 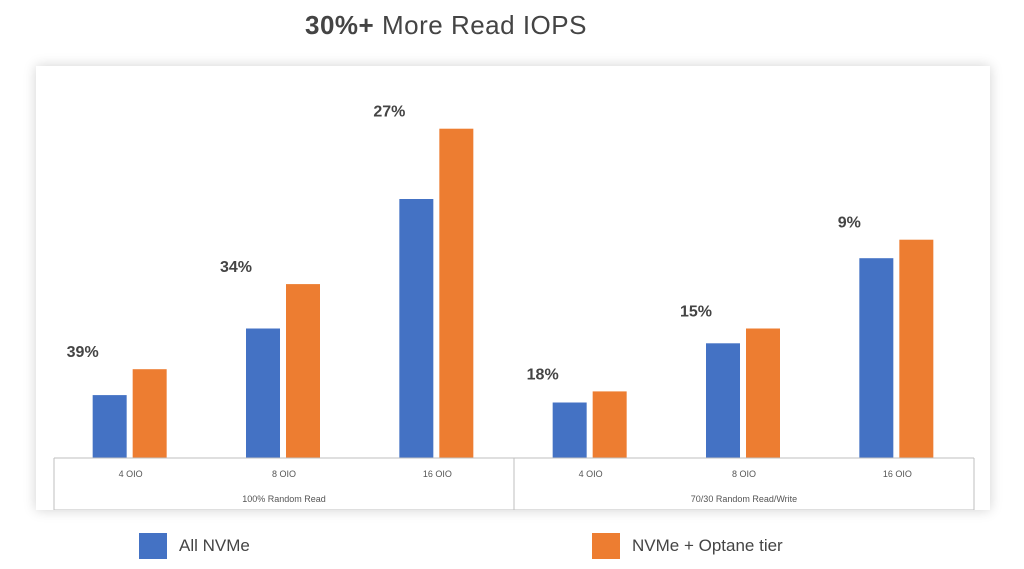 What do you see at coordinates (236, 267) in the screenshot?
I see `data-label-1: 34%` at bounding box center [236, 267].